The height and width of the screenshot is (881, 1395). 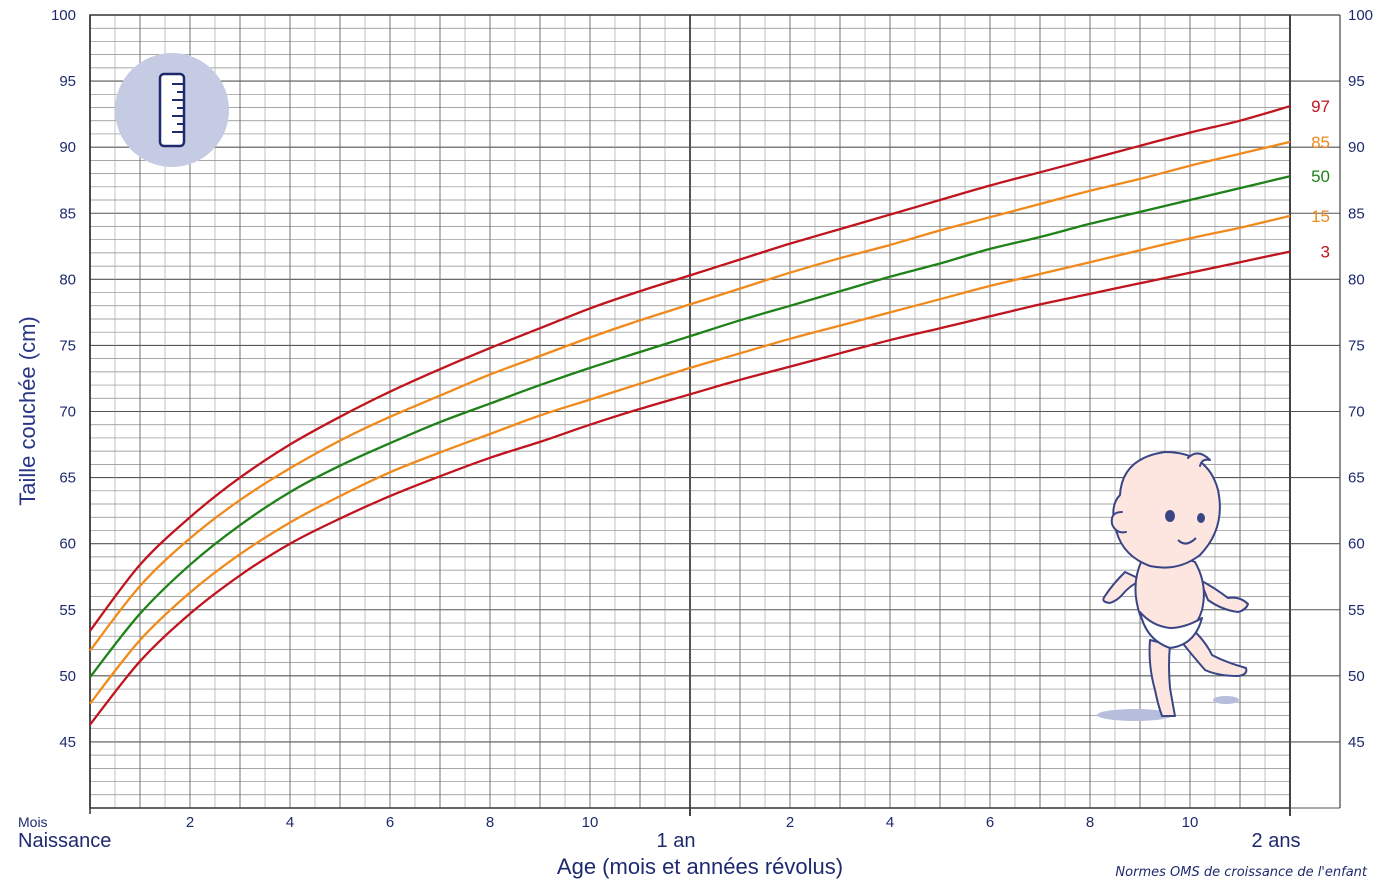 What do you see at coordinates (1356, 610) in the screenshot?
I see `y-tick-label-right: 55` at bounding box center [1356, 610].